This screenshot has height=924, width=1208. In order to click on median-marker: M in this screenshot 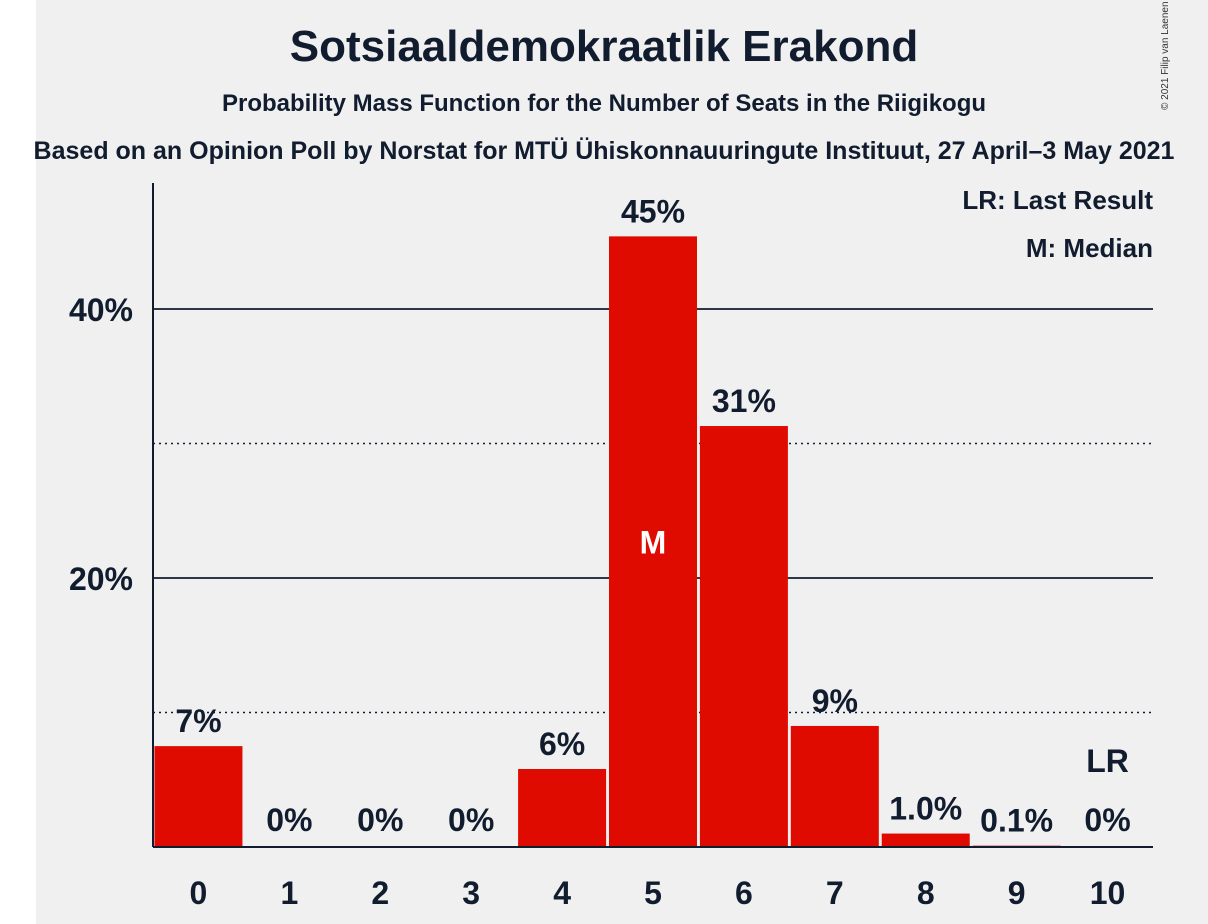, I will do `click(653, 543)`.